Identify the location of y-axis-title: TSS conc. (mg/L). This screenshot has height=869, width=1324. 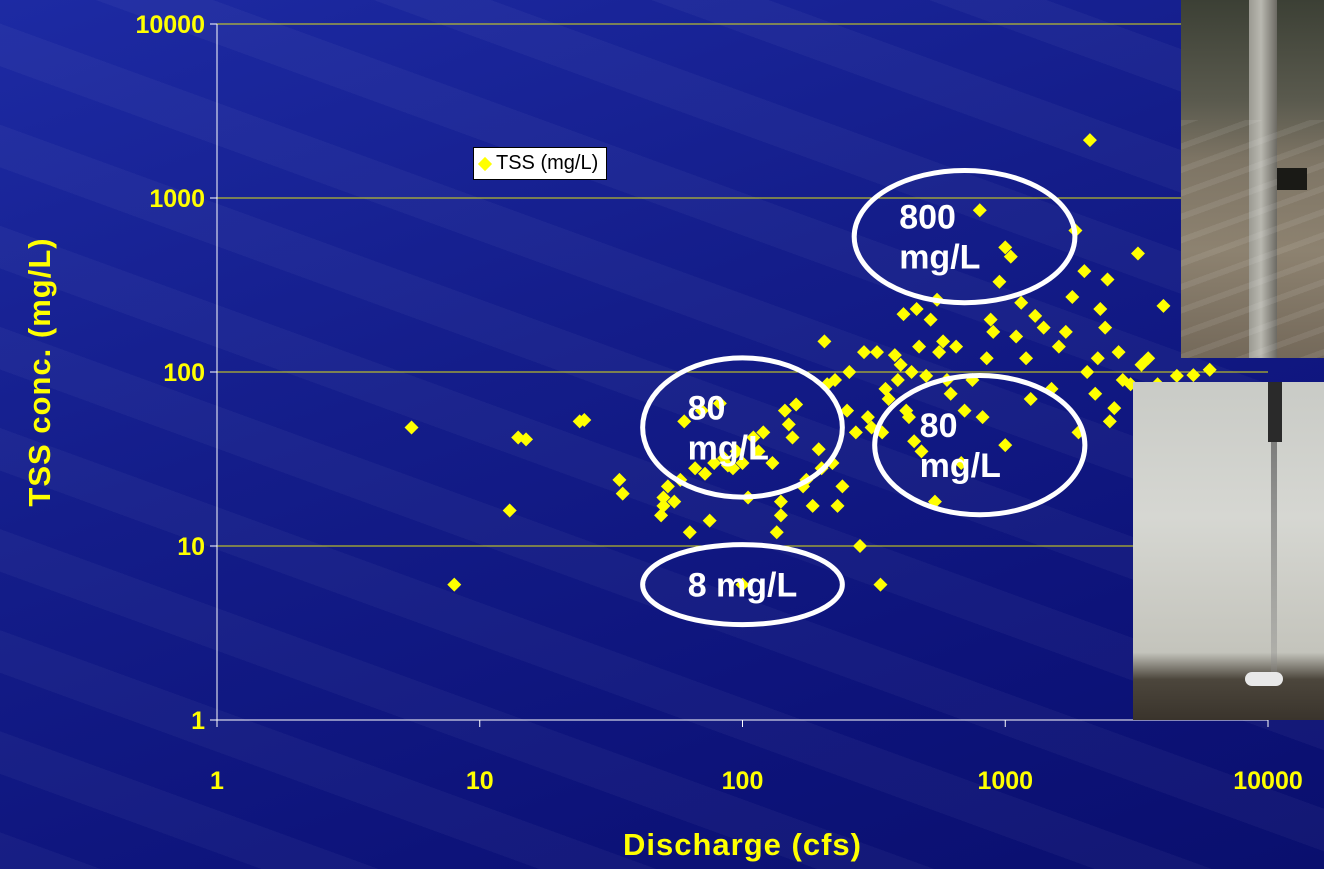
(39, 371).